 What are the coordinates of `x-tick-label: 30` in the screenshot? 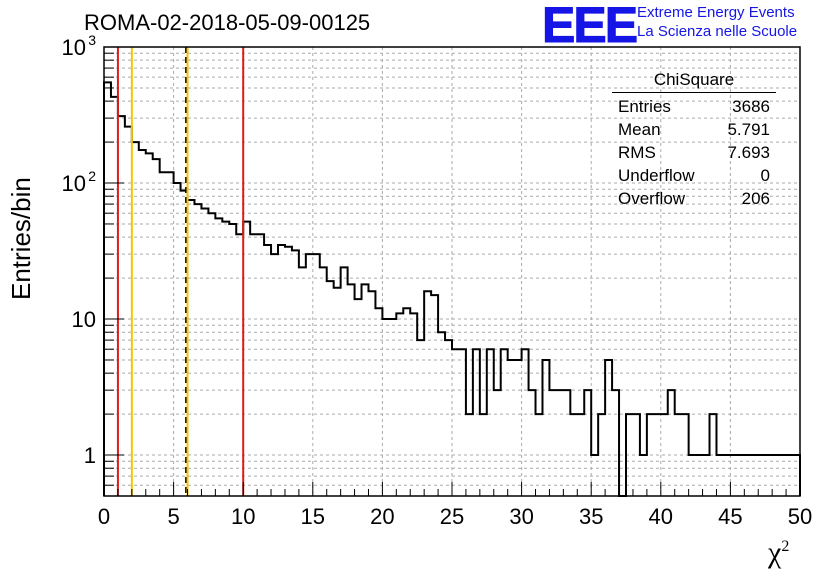 It's located at (521, 516).